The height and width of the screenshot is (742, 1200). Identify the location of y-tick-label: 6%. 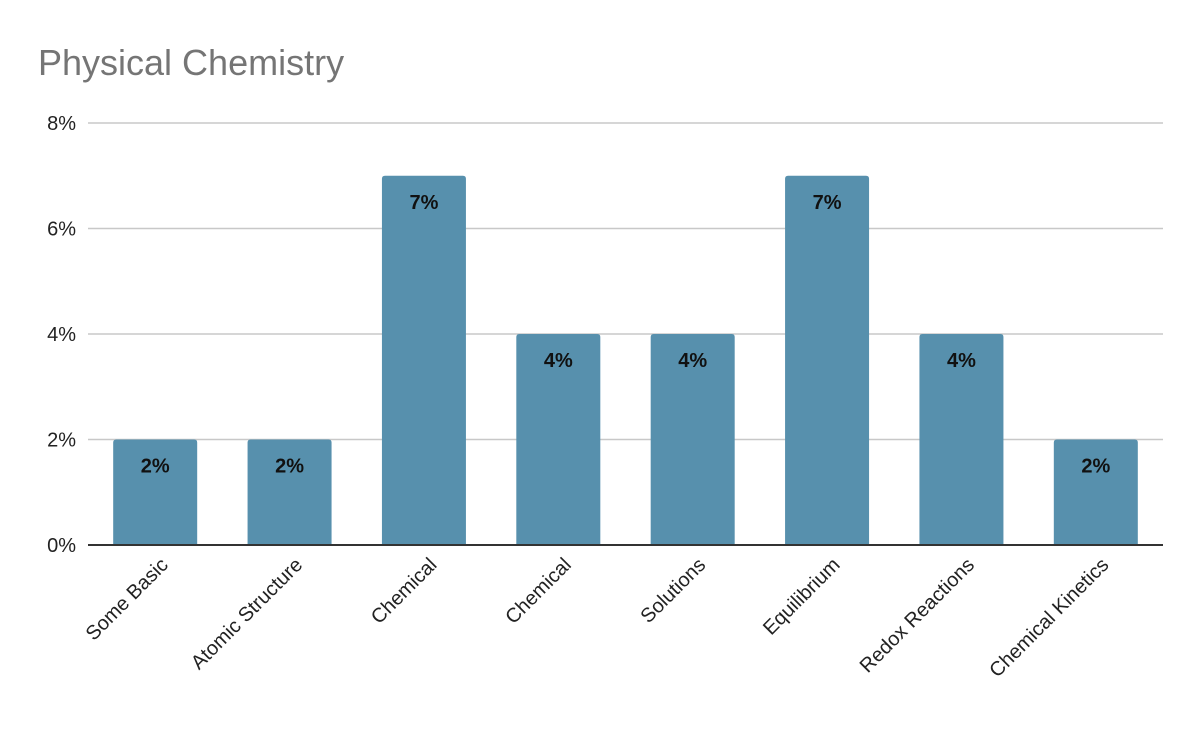
(61, 230).